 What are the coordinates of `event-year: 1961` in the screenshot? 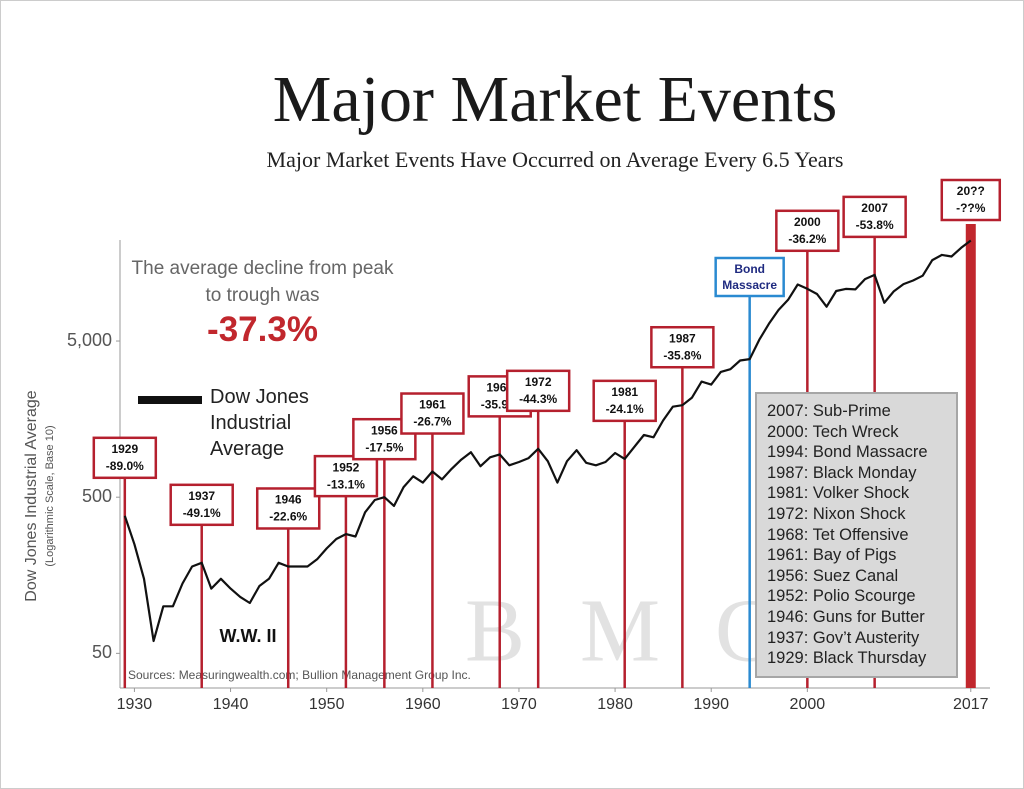 It's located at (432, 405).